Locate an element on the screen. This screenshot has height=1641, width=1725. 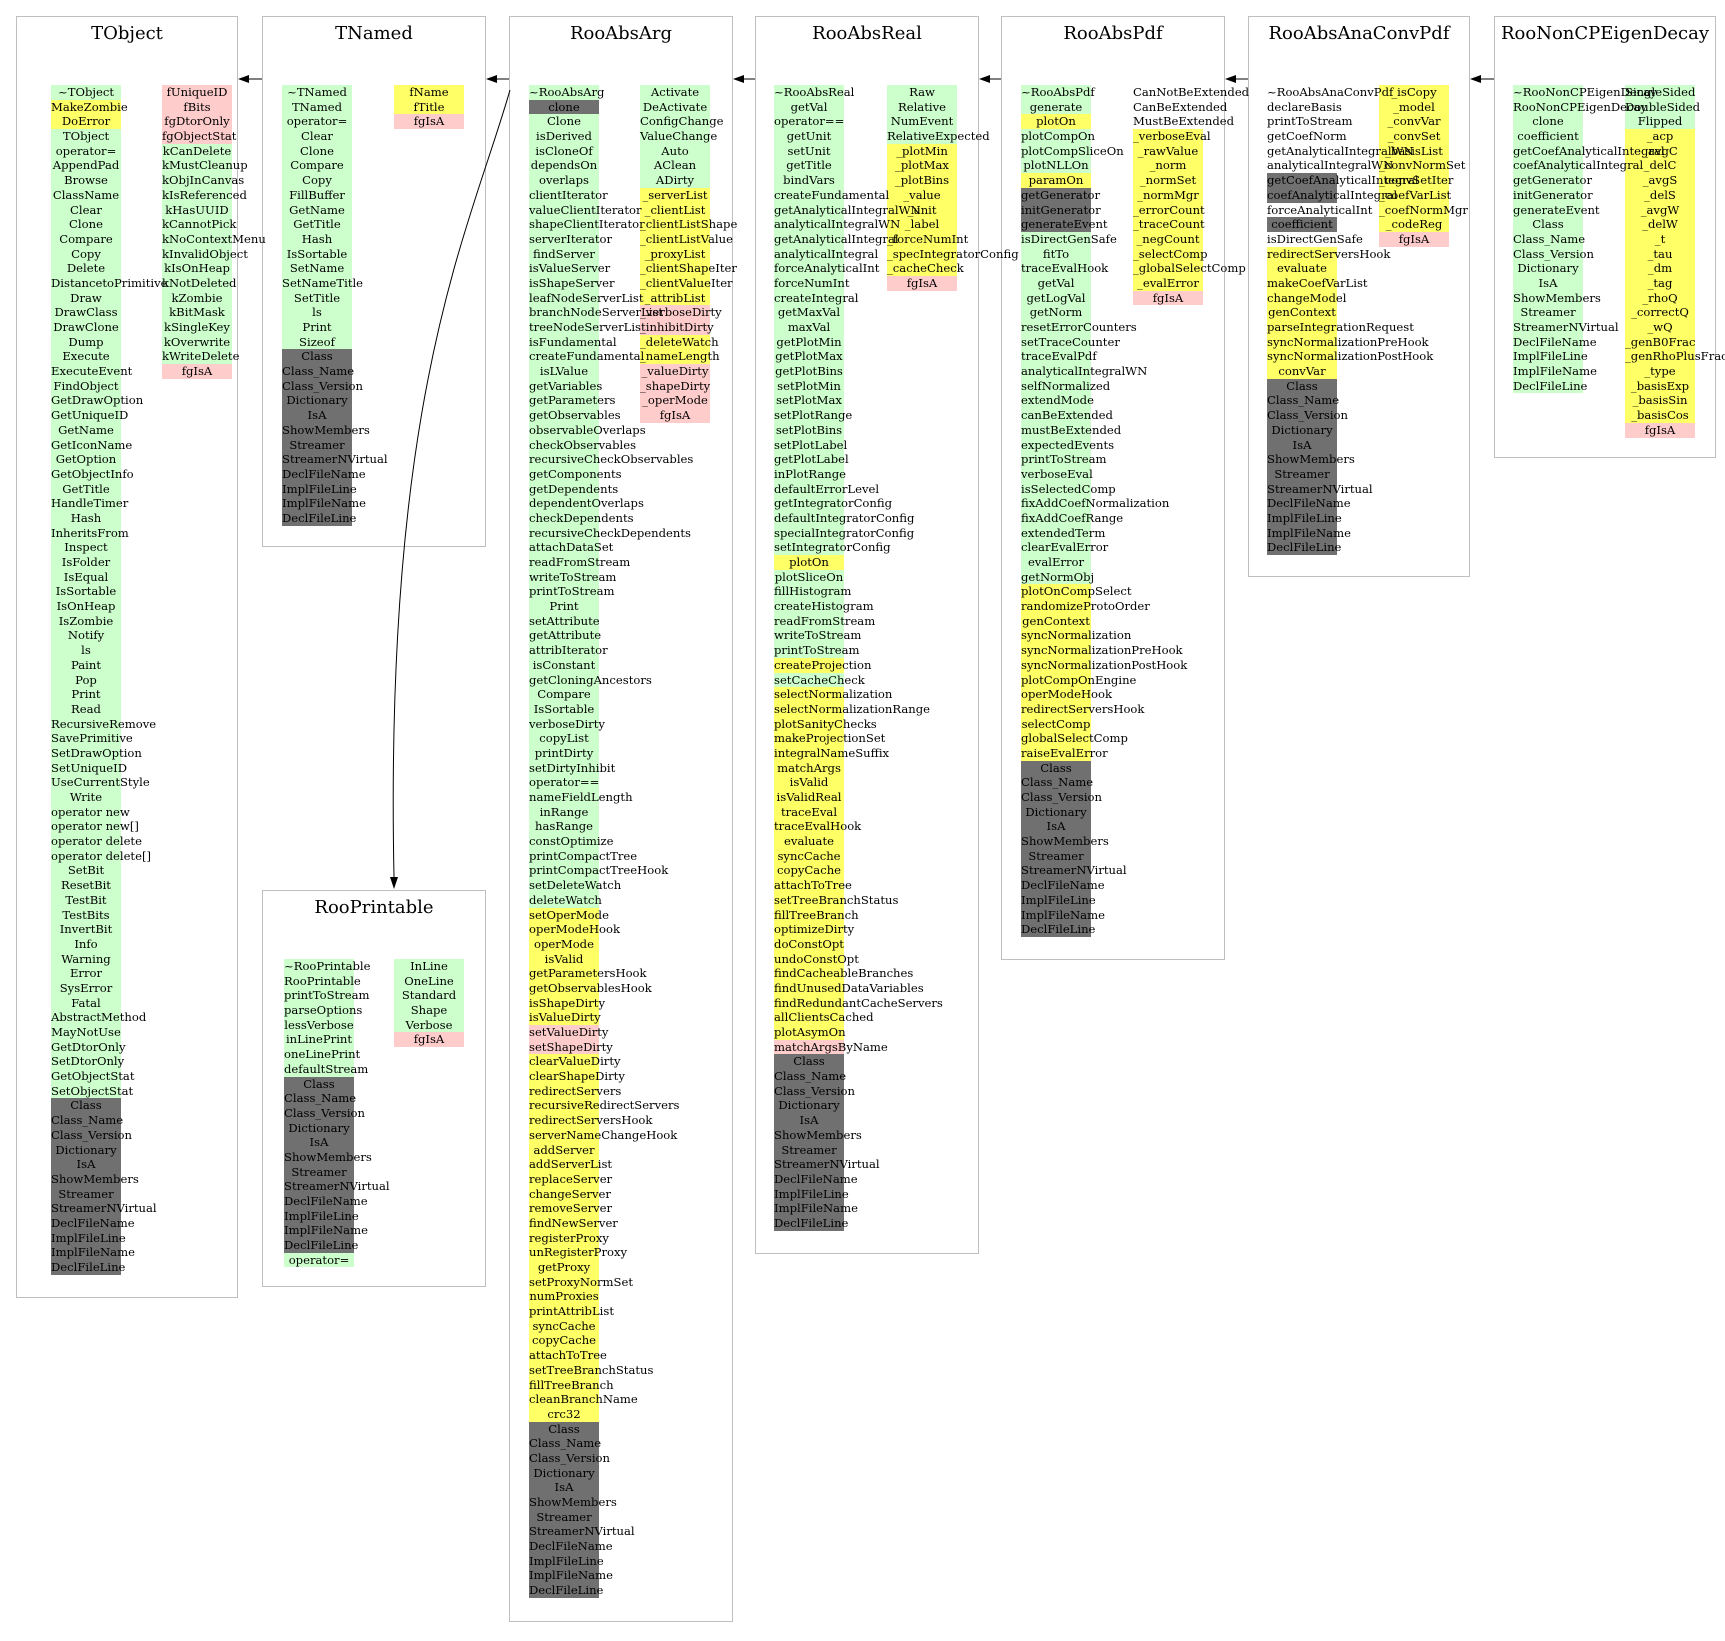
entry-label: checkDependents is located at coordinates (581, 517).